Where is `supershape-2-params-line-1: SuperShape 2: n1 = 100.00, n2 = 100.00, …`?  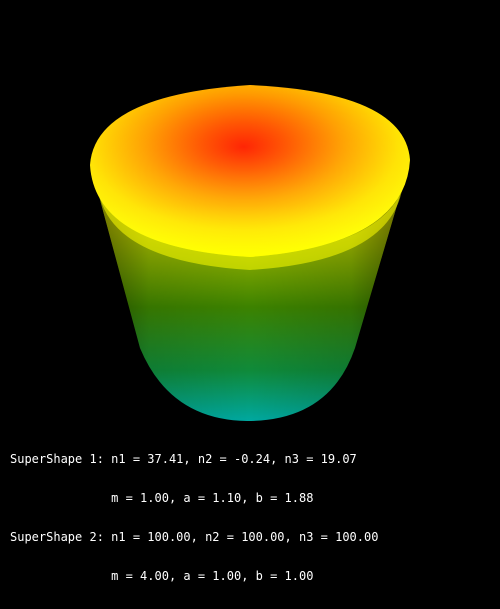
supershape-2-params-line-1: SuperShape 2: n1 = 100.00, n2 = 100.00, … is located at coordinates (194, 537).